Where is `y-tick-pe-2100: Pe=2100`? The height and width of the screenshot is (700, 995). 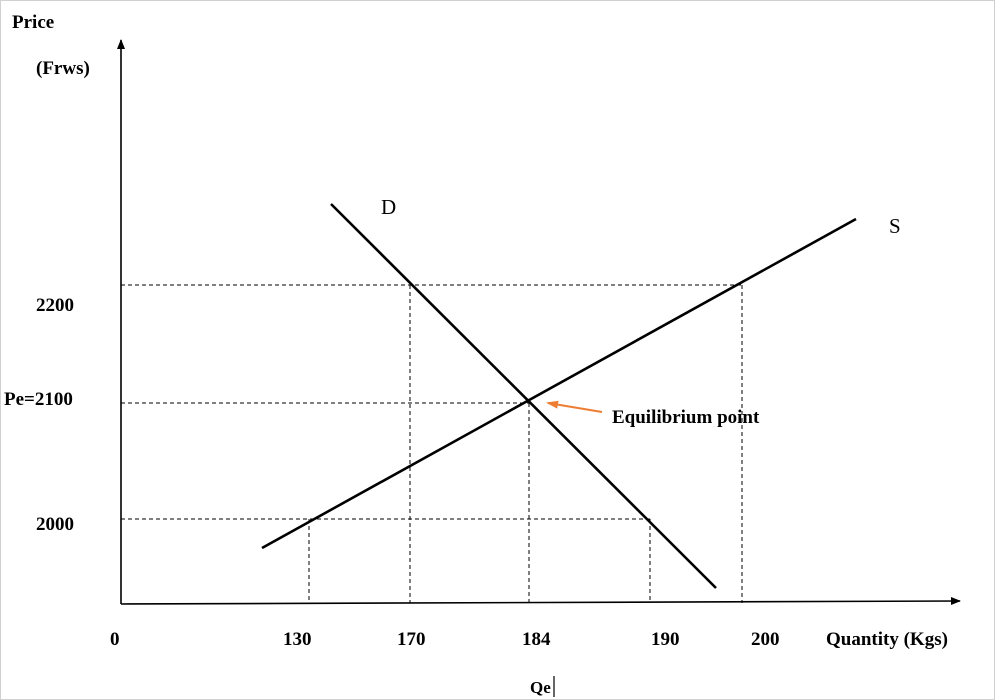
y-tick-pe-2100: Pe=2100 is located at coordinates (38, 399).